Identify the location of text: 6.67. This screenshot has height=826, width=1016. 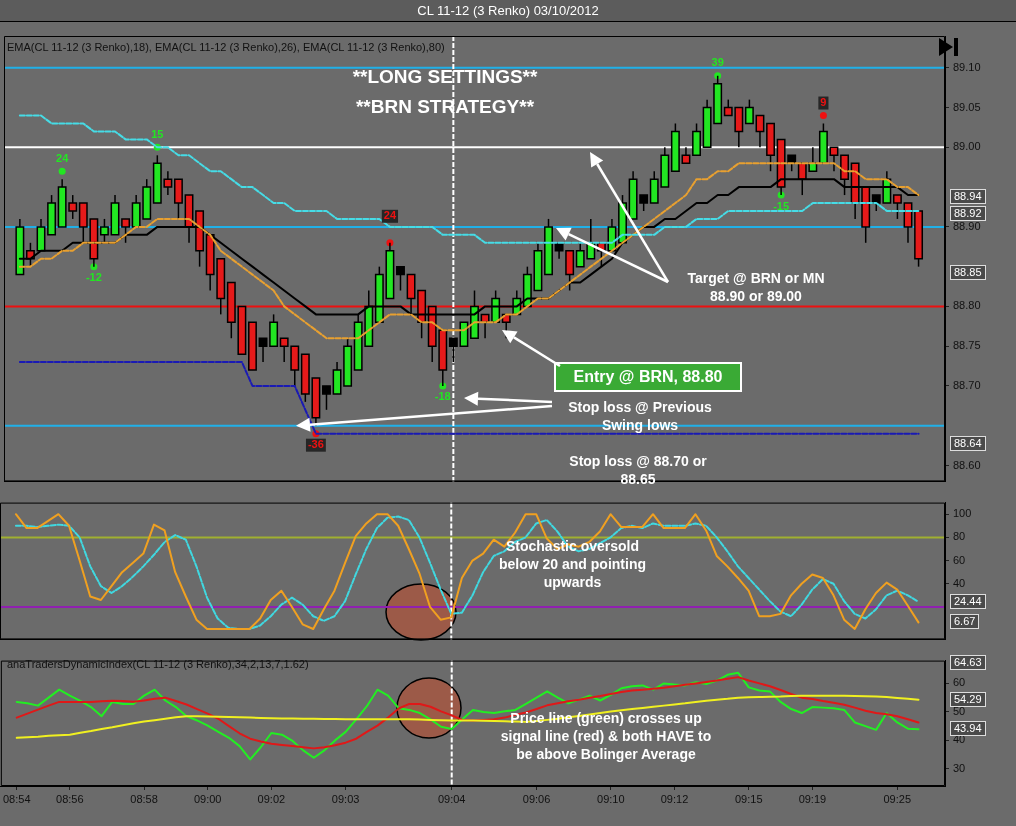
(965, 621).